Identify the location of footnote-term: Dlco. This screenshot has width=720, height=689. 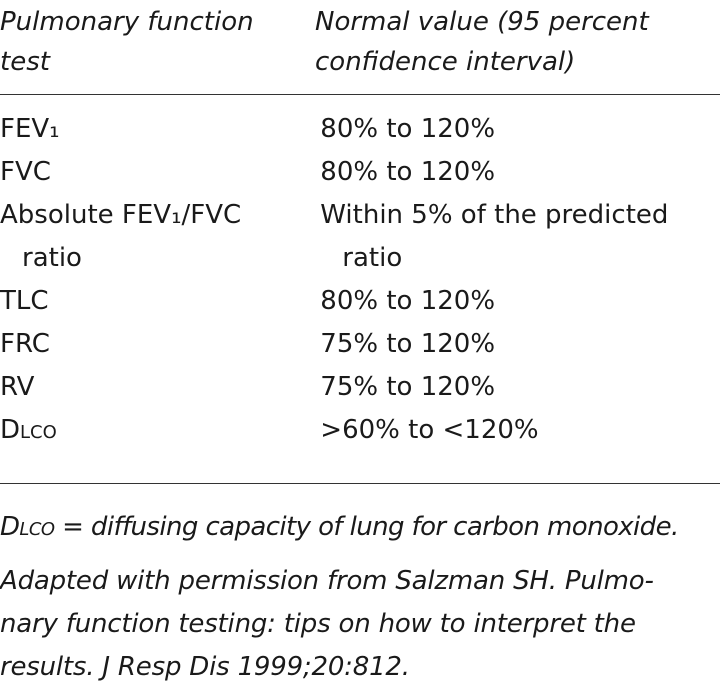
(27, 527).